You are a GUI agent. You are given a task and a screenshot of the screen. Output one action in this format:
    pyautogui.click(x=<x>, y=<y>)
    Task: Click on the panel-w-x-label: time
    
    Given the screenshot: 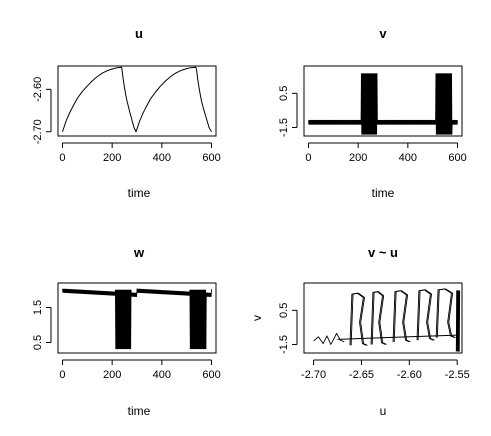 What is the action you would take?
    pyautogui.click(x=139, y=411)
    